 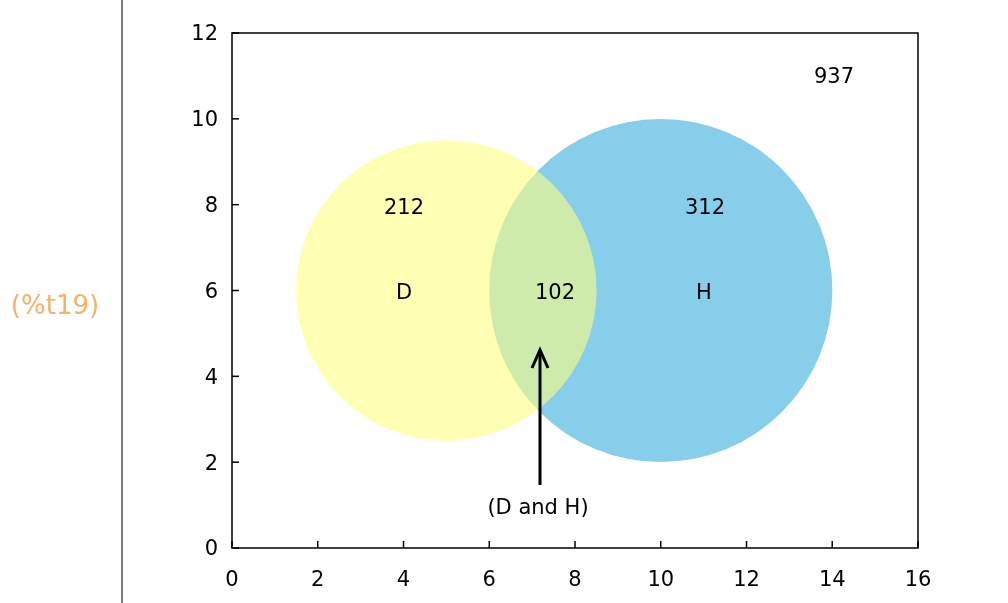 What do you see at coordinates (211, 290) in the screenshot?
I see `y-tick-label: 6` at bounding box center [211, 290].